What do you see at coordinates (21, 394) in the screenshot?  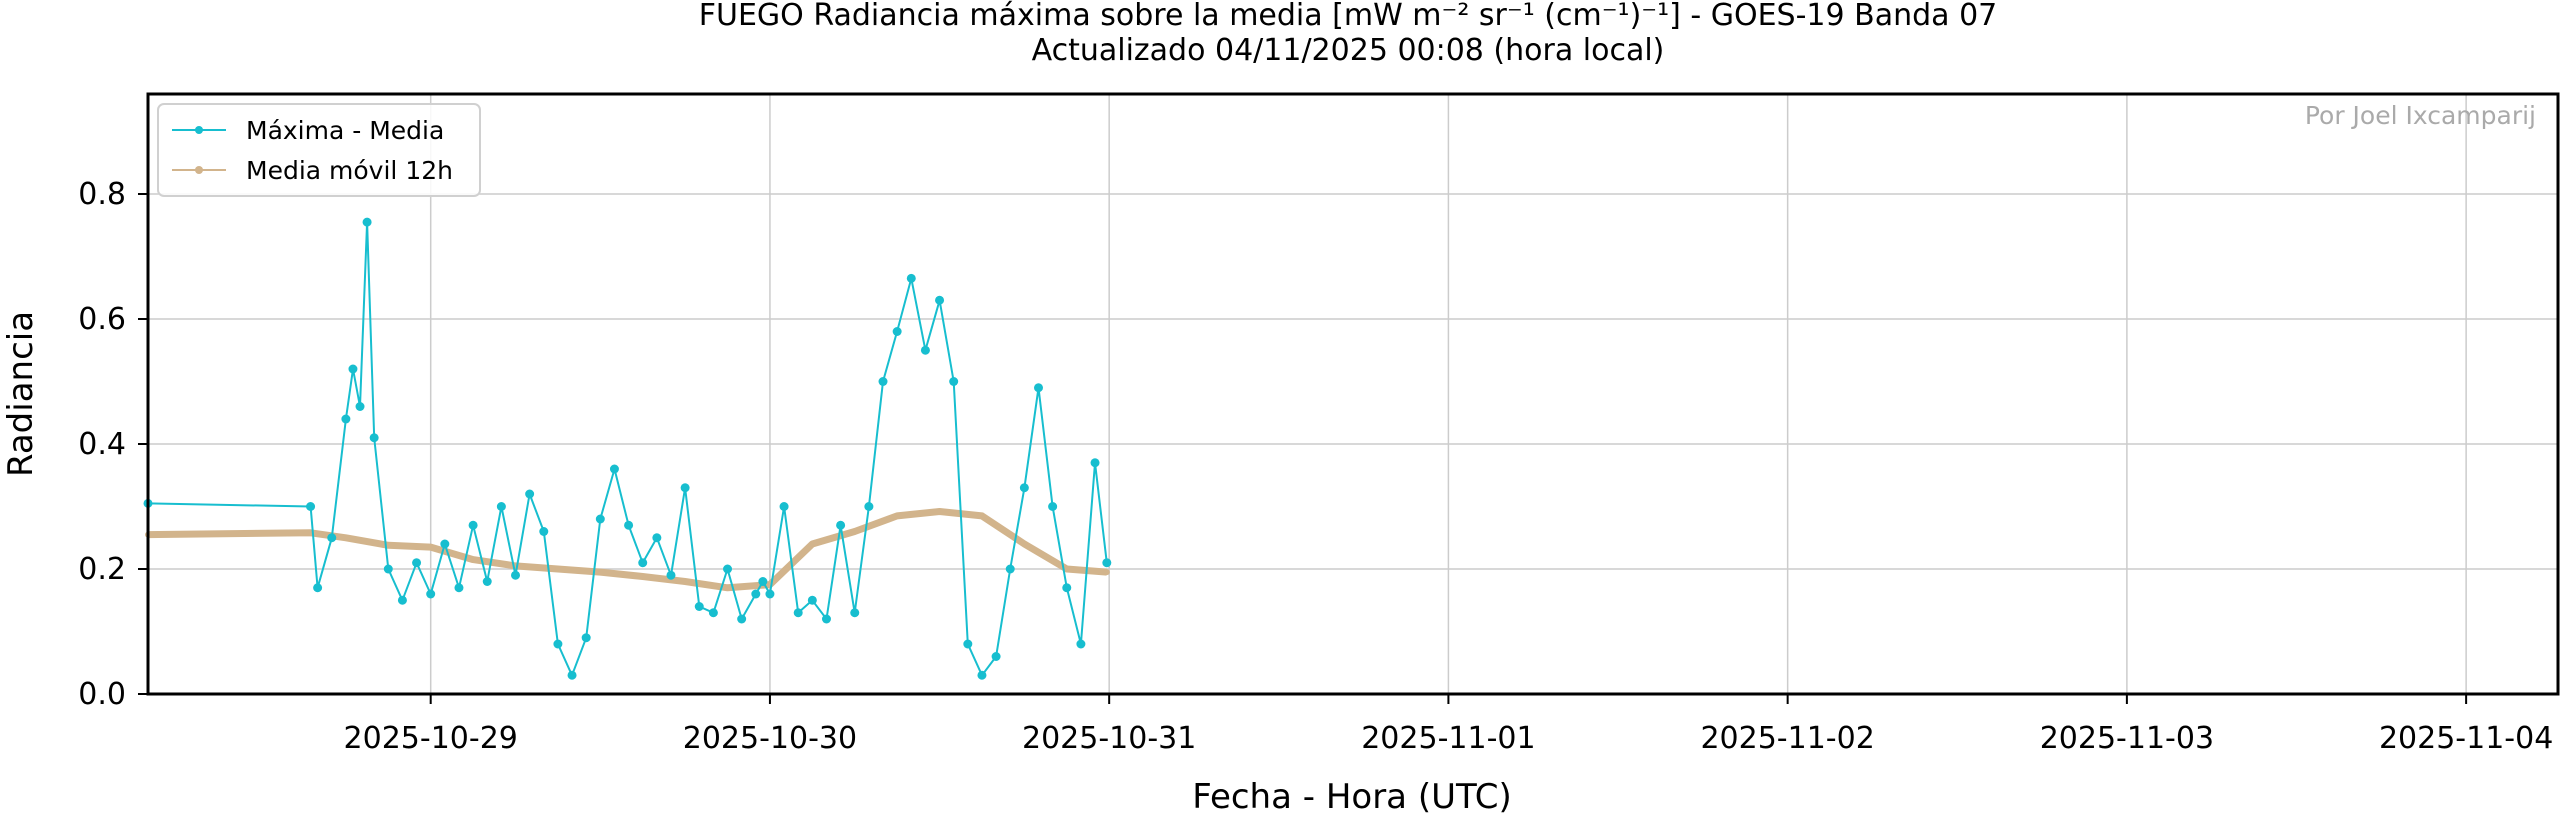 I see `y-axis-label: Radiancia` at bounding box center [21, 394].